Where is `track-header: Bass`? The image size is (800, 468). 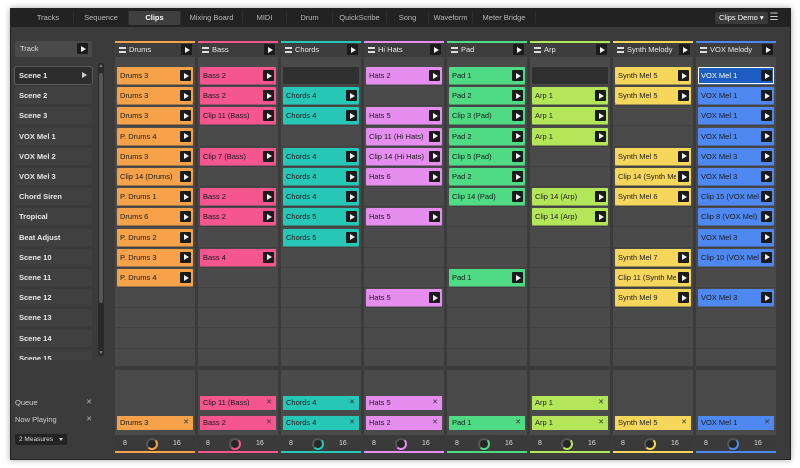 track-header: Bass is located at coordinates (238, 50).